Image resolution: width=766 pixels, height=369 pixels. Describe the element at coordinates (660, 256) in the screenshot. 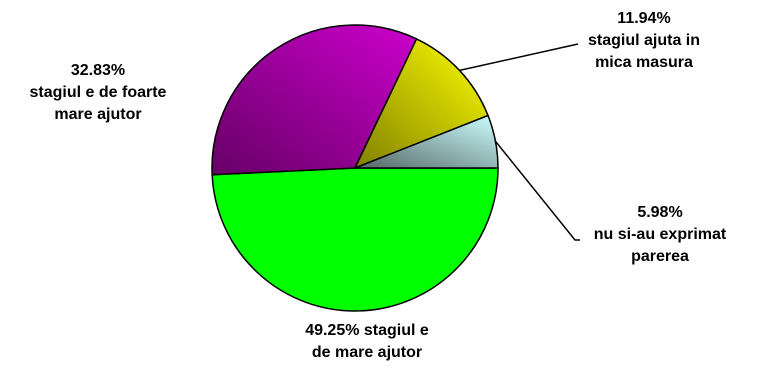

I see `label-line: parerea` at that location.